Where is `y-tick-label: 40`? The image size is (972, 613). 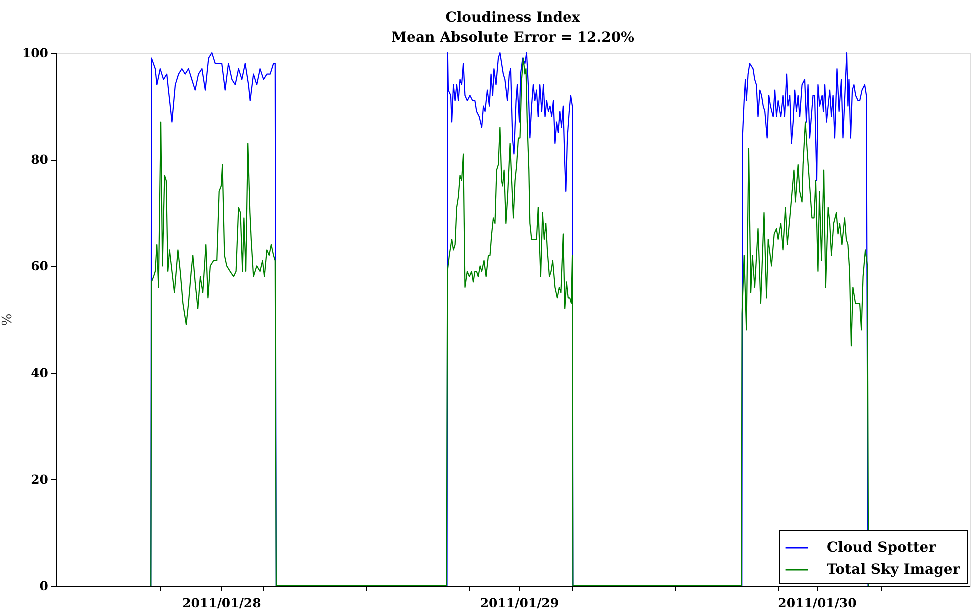 y-tick-label: 40 is located at coordinates (40, 372).